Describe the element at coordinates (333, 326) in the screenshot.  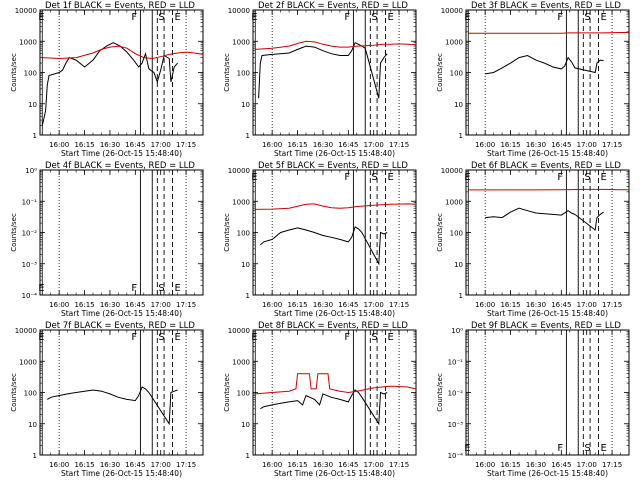
I see `panel-title: Det 8f BLACK = Events, RED = LLD` at that location.